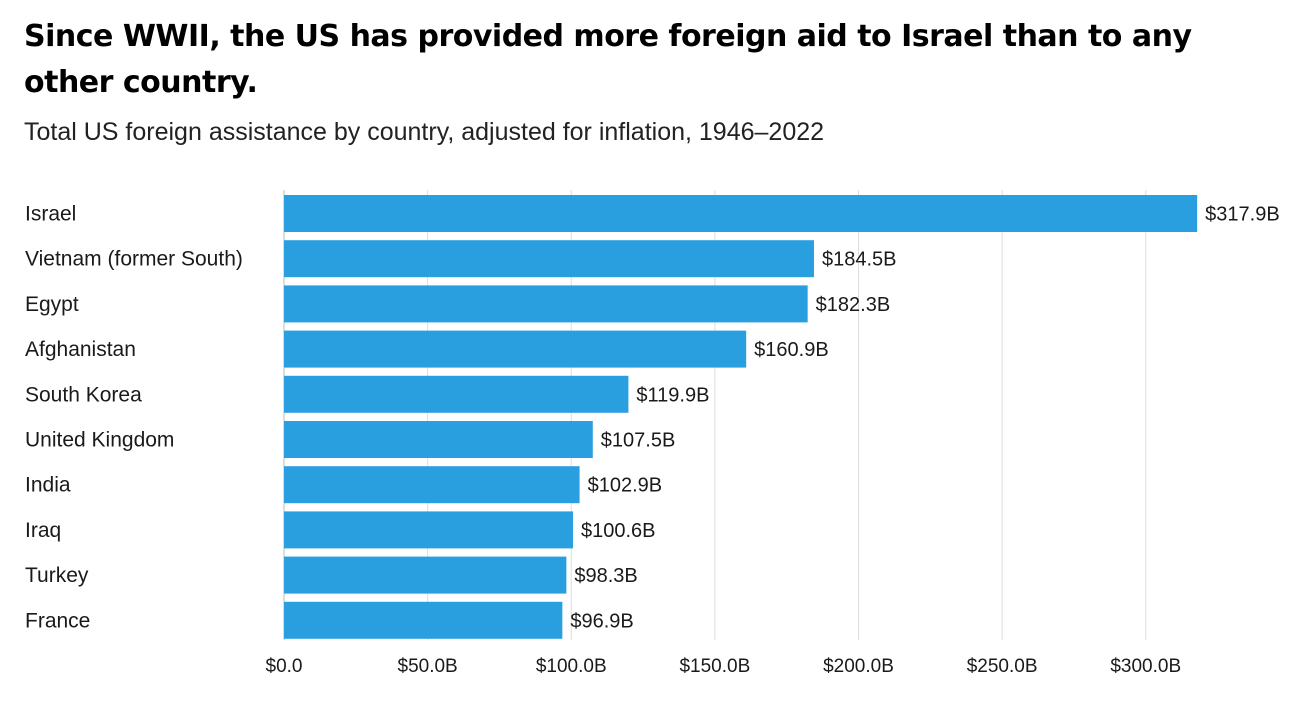 The image size is (1292, 706). What do you see at coordinates (1002, 666) in the screenshot?
I see `x-tick-label: $250.0B` at bounding box center [1002, 666].